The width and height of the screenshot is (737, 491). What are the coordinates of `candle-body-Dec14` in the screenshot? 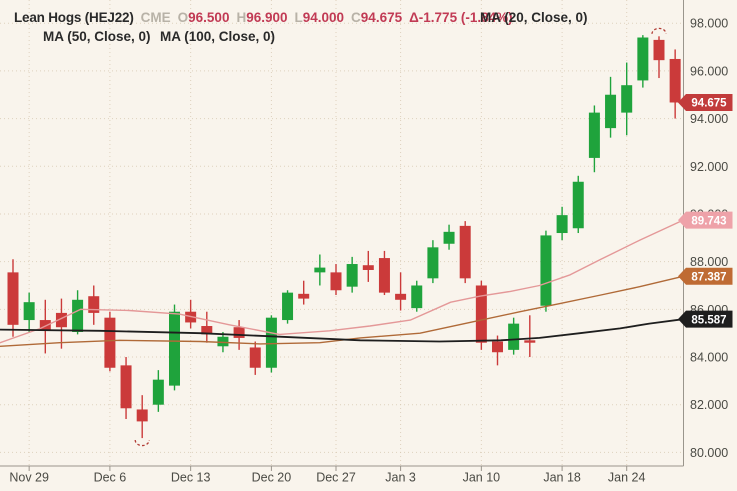 It's located at (207, 330).